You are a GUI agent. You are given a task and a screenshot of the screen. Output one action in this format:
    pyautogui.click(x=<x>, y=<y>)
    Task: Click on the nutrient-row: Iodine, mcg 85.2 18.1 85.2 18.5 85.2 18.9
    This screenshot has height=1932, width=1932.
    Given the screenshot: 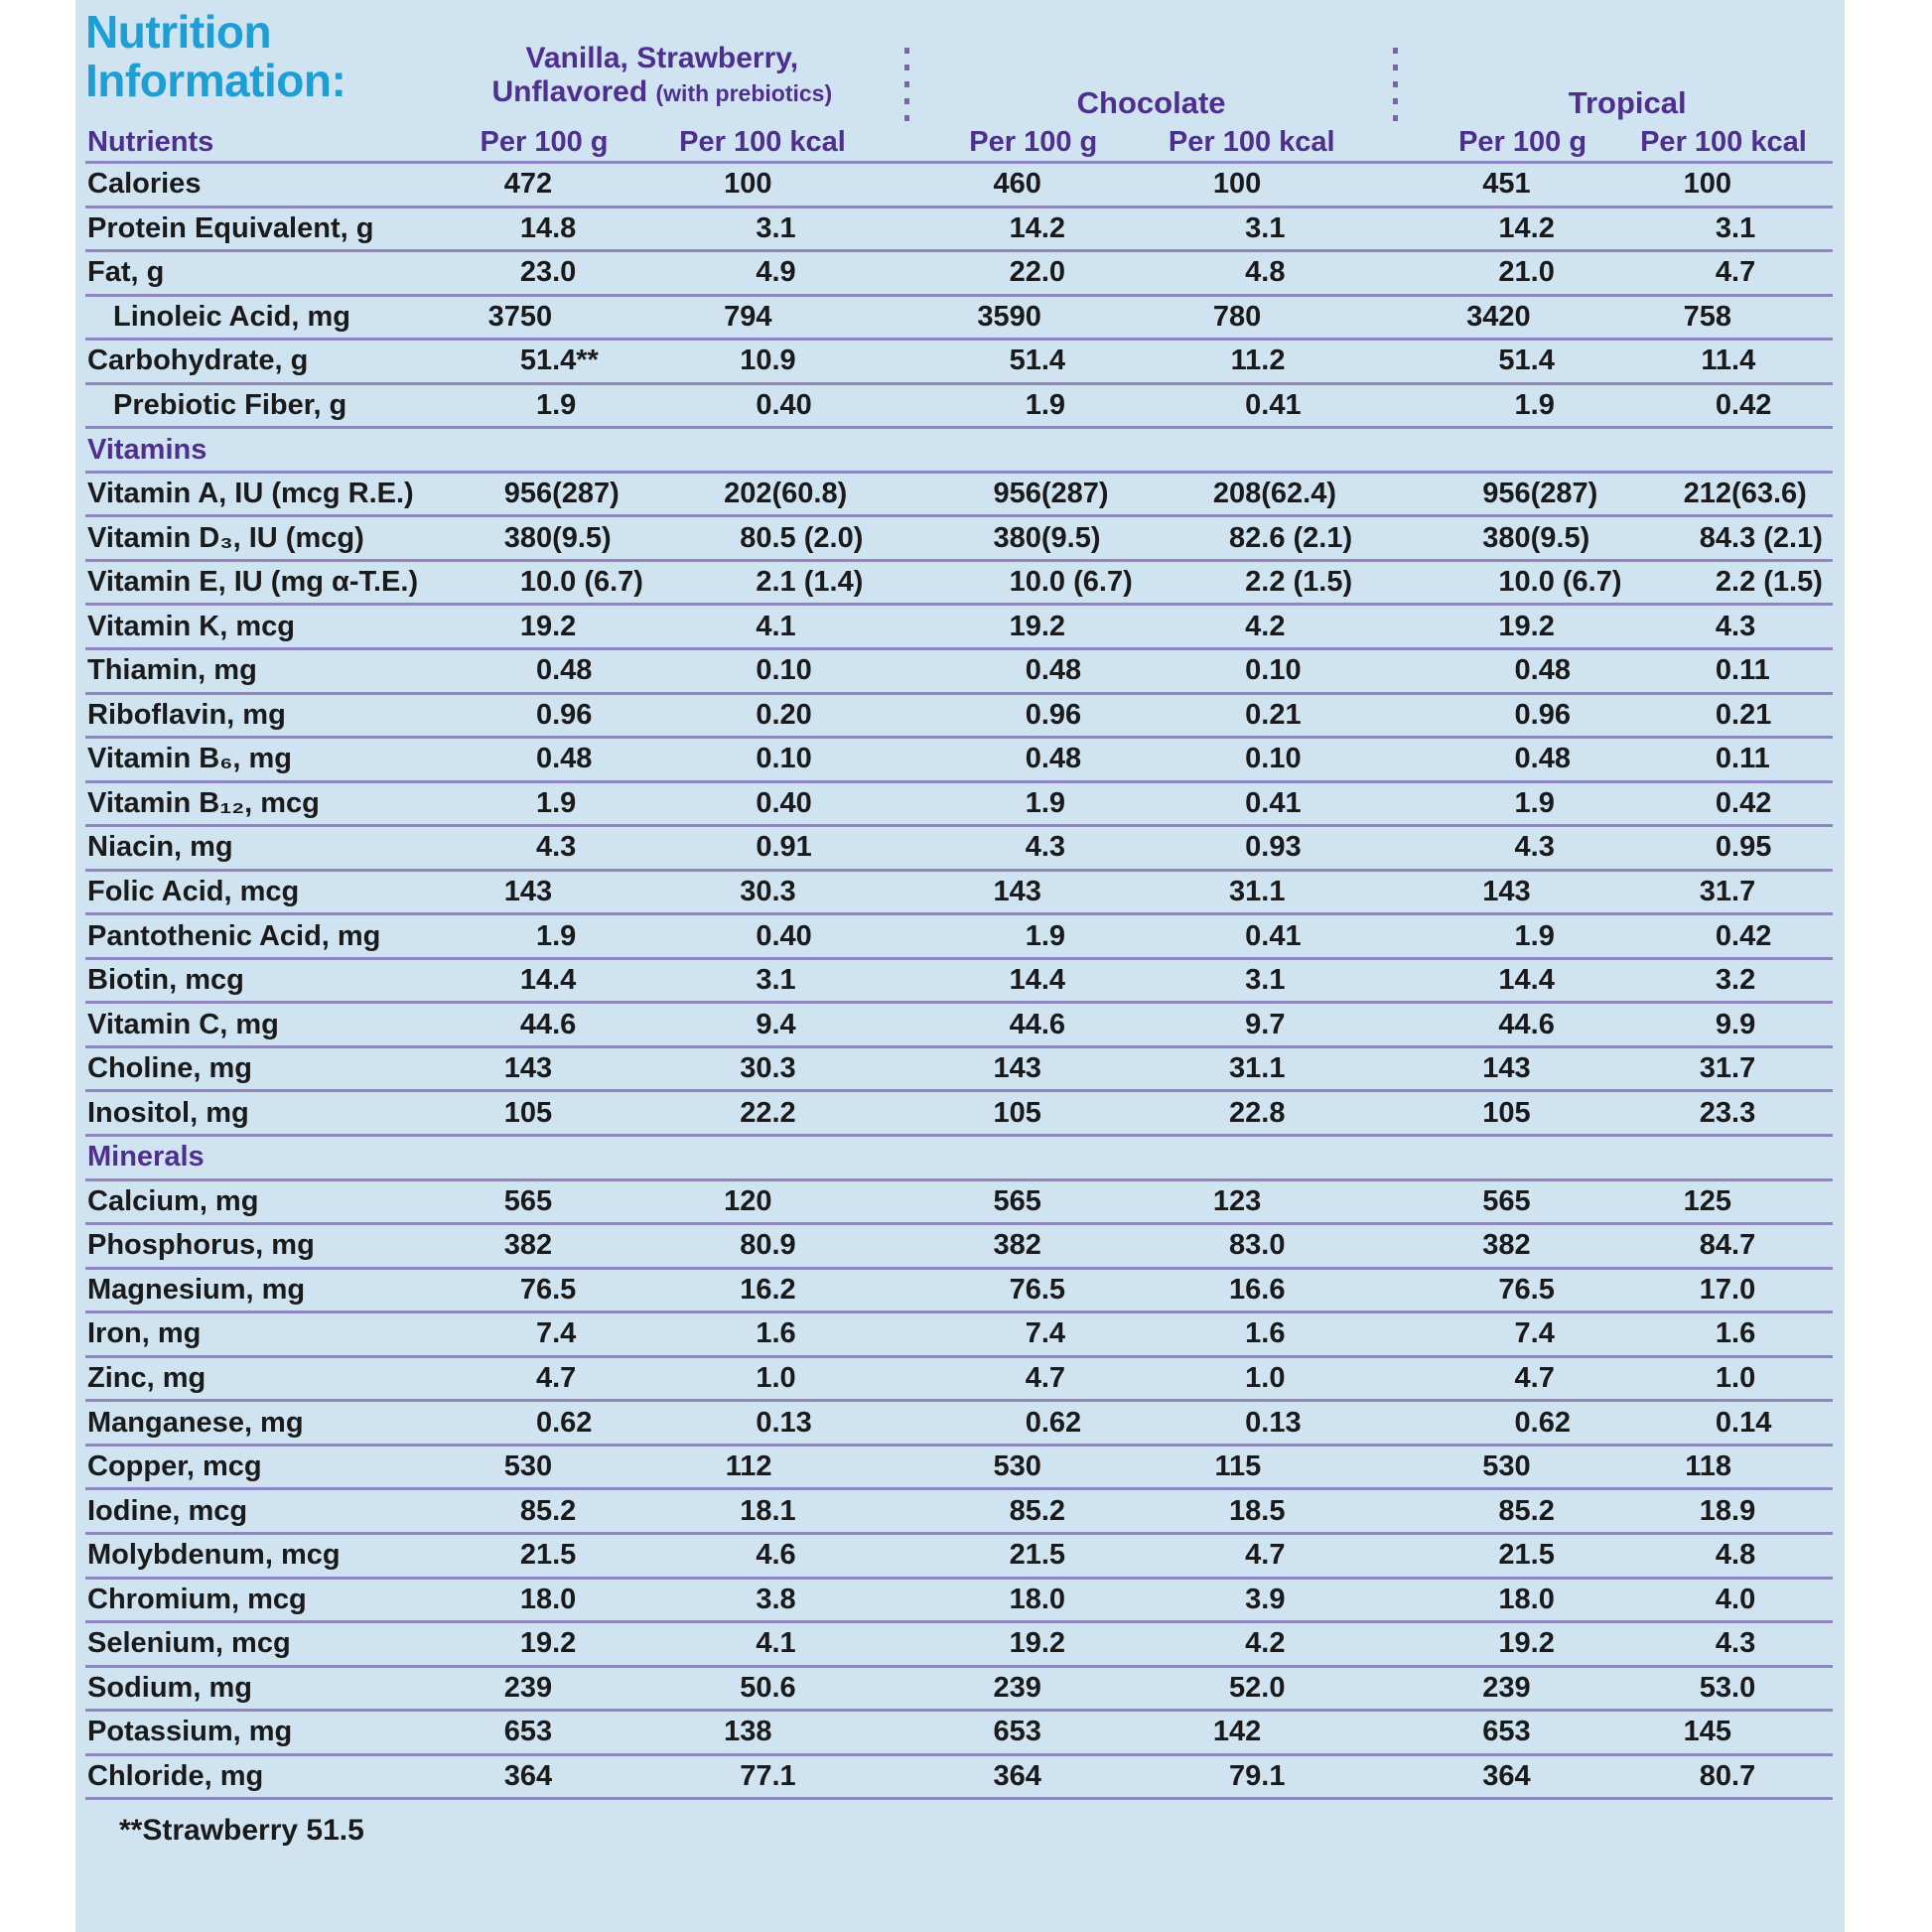 What is the action you would take?
    pyautogui.click(x=959, y=1512)
    